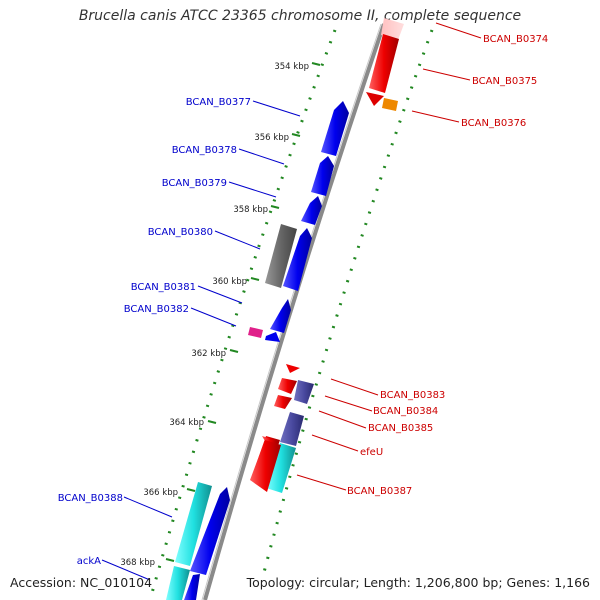 The height and width of the screenshot is (600, 600). I want to click on label-BCAN_B0383: BCAN_B0383, so click(412, 395).